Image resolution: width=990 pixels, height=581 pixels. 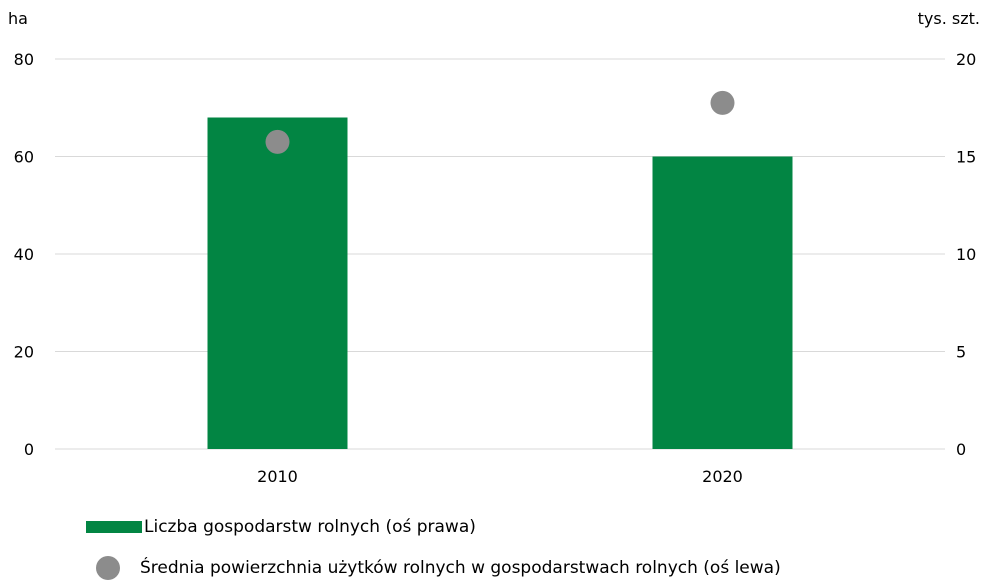 I want to click on x-tick-label: 2020, so click(x=722, y=476).